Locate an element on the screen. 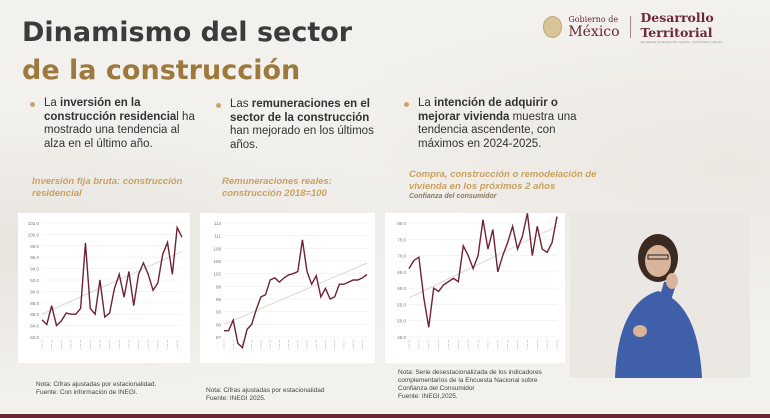  y-tick-label: 82.0 is located at coordinates (34, 337).